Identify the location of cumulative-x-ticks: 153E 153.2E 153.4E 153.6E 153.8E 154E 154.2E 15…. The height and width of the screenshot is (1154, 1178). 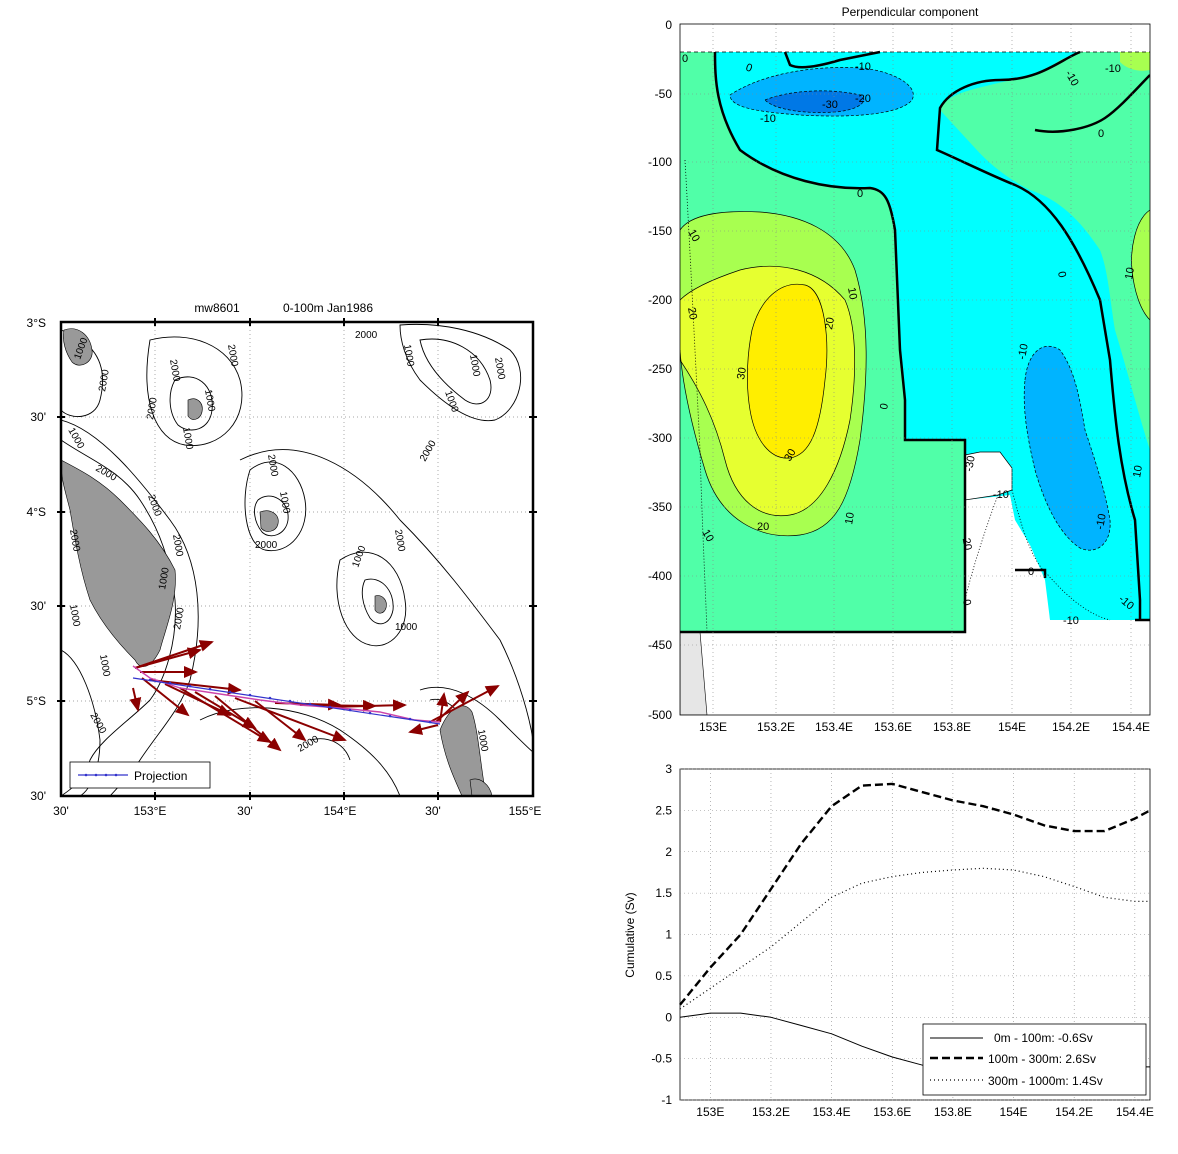
(925, 1112).